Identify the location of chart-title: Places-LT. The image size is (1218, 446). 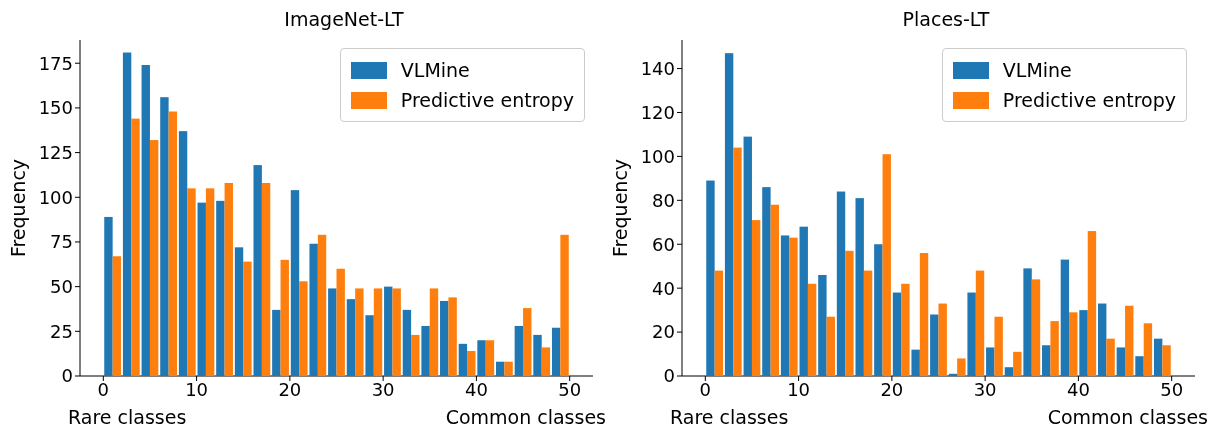
(946, 20).